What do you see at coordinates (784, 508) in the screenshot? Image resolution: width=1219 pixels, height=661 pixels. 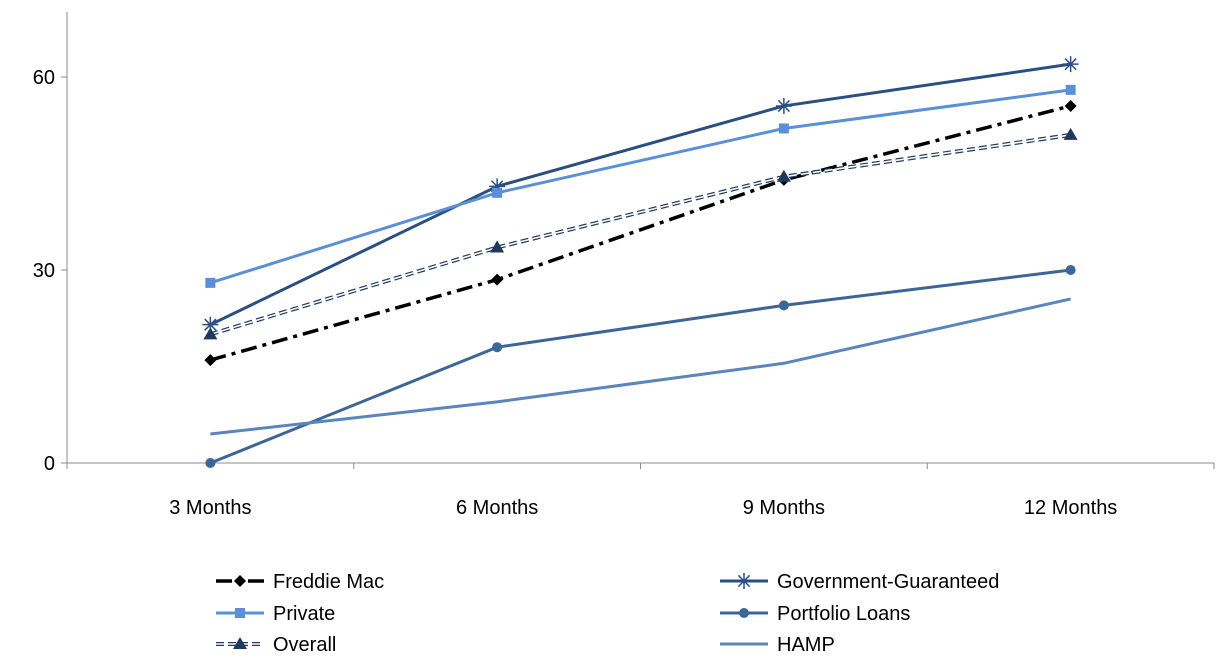 I see `x-tick-label: 9 Months` at bounding box center [784, 508].